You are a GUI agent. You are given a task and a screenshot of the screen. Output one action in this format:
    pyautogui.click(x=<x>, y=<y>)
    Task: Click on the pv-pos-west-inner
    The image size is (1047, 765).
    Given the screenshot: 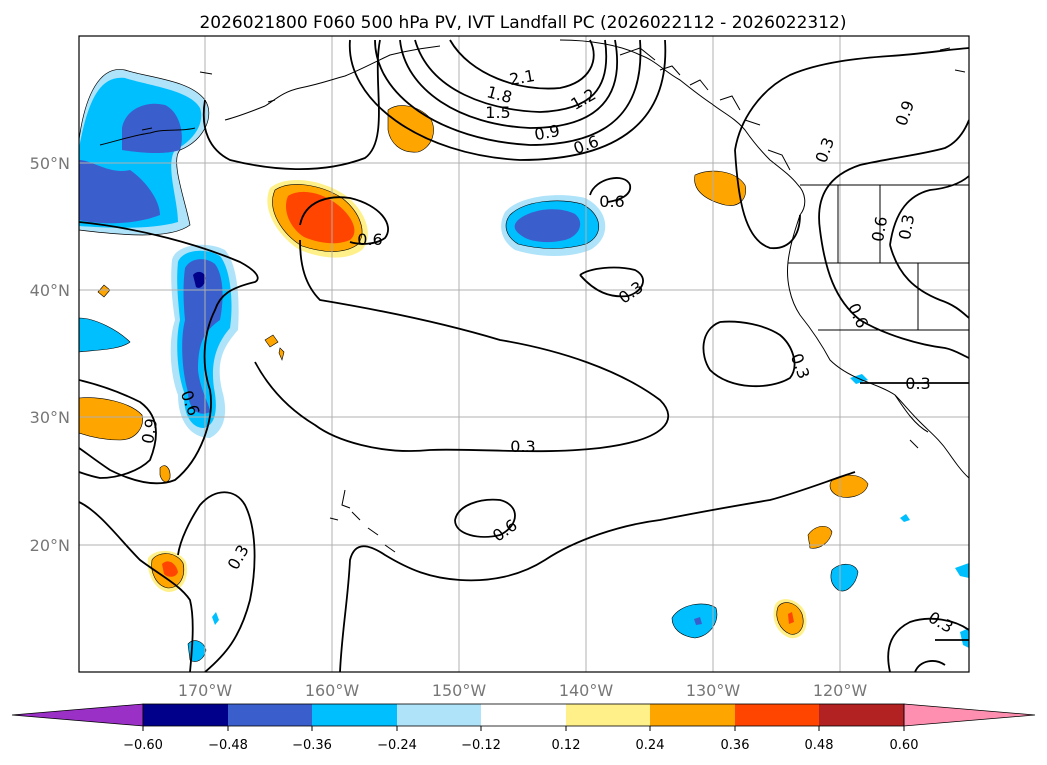 What is the action you would take?
    pyautogui.click(x=320, y=217)
    